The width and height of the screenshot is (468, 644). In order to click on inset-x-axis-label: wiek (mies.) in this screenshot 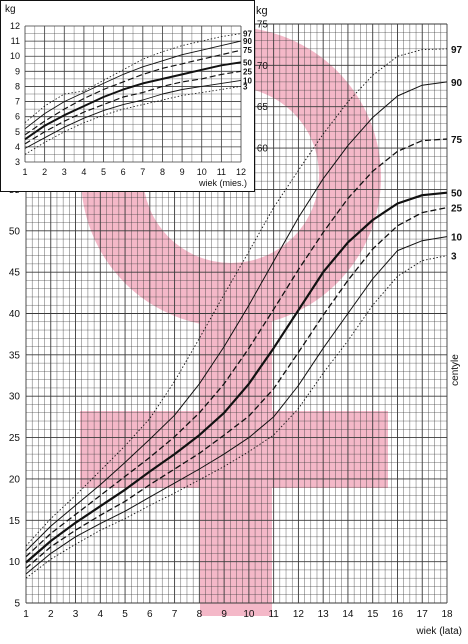, I will do `click(222, 183)`.